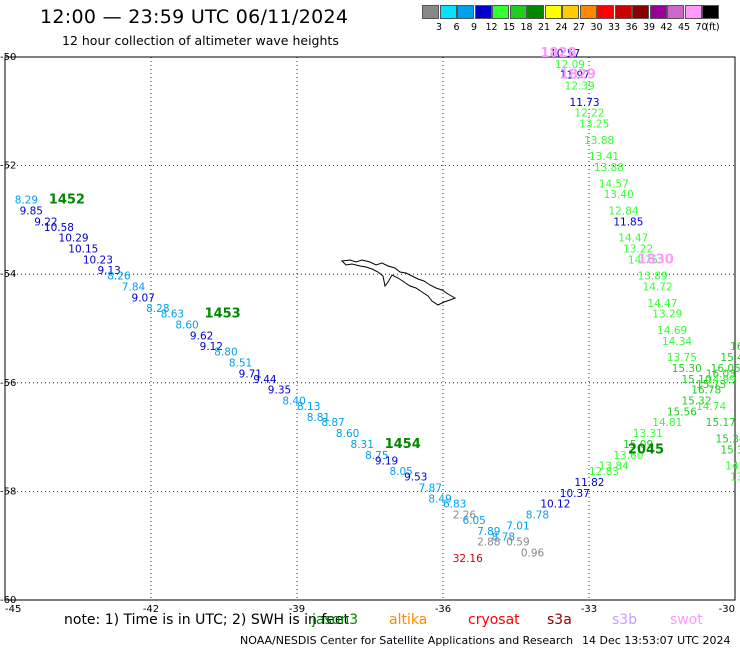  What do you see at coordinates (157, 309) in the screenshot?
I see `wave-height-label: 8.28` at bounding box center [157, 309].